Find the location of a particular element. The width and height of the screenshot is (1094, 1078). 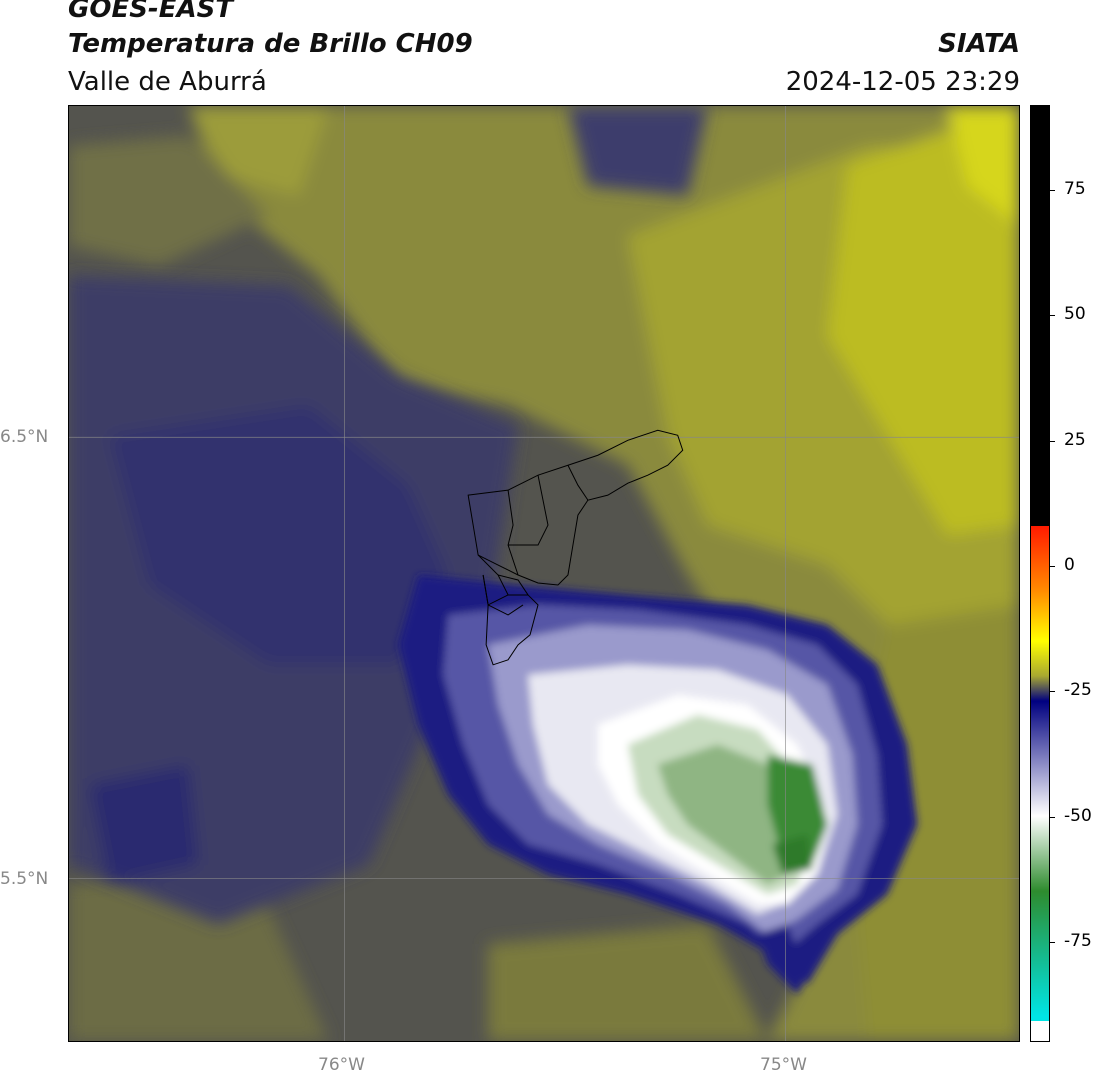

title-line-1: GOES-EAST is located at coordinates (151, 12).